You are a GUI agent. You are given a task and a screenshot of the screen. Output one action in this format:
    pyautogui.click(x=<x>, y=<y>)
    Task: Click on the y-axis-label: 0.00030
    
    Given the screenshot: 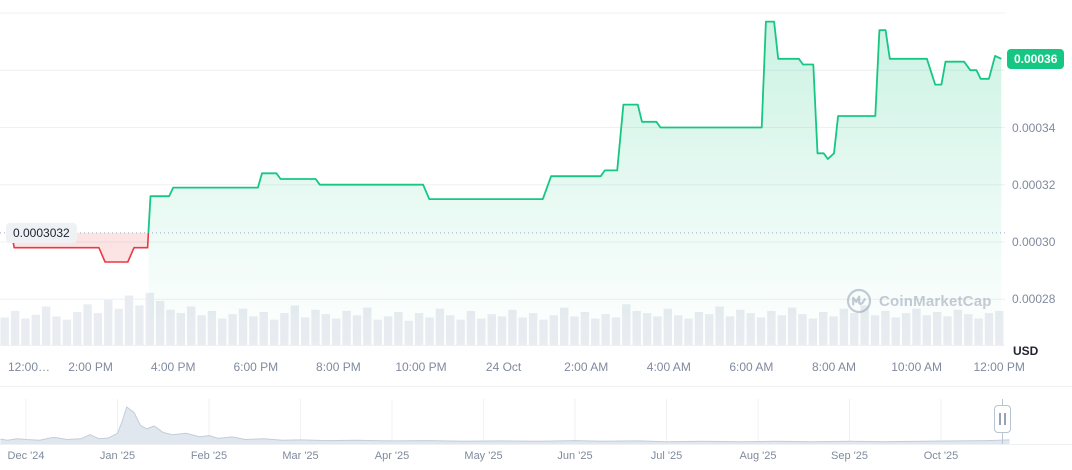 What is the action you would take?
    pyautogui.click(x=1034, y=242)
    